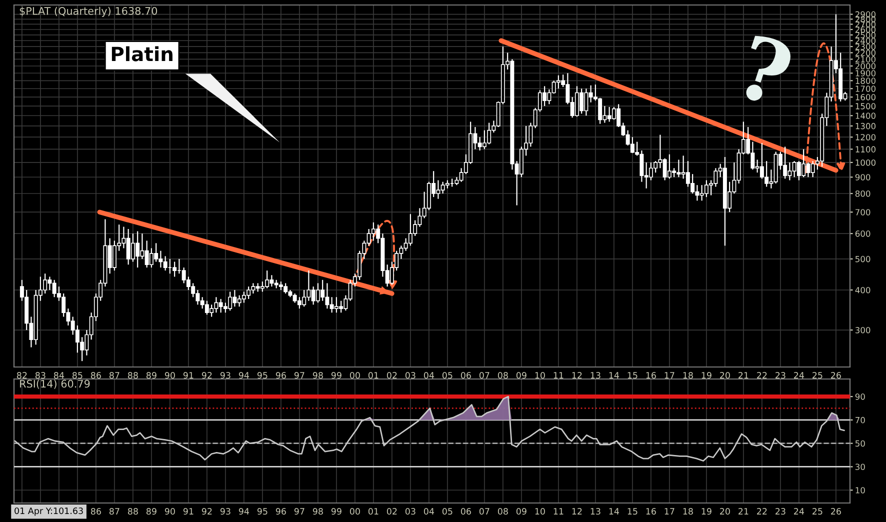  I want to click on chart-title: $PLAT (Quarterly) 1638.70, so click(89, 11).